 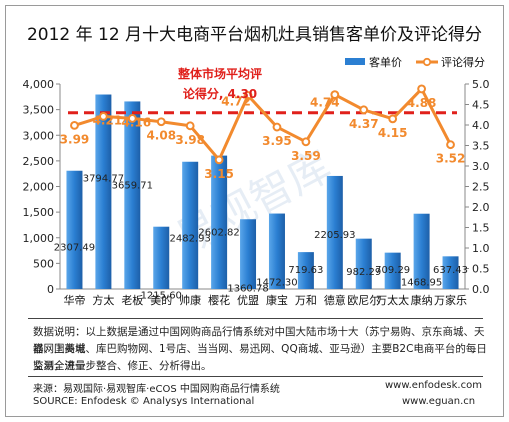 What do you see at coordinates (50, 289) in the screenshot?
I see `y-left-tick-label: 0` at bounding box center [50, 289].